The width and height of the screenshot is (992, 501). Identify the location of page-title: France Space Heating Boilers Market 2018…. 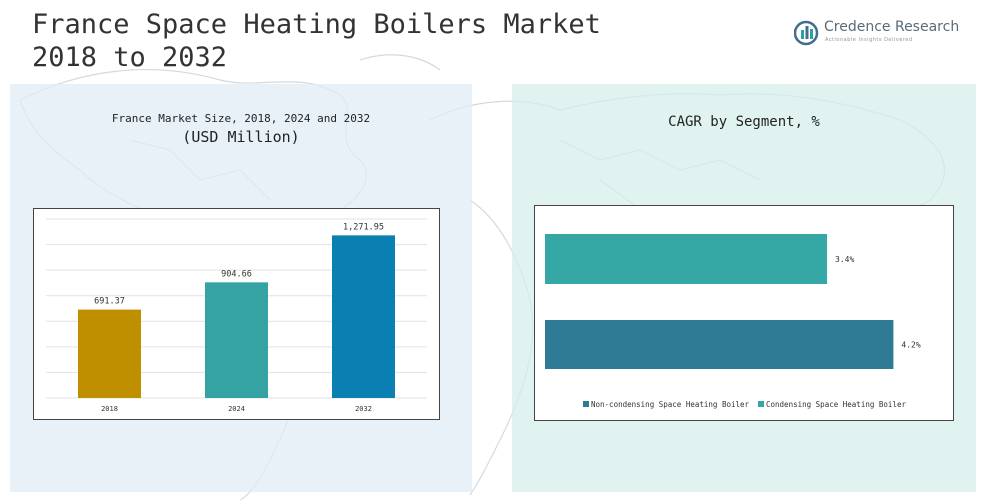
(316, 41).